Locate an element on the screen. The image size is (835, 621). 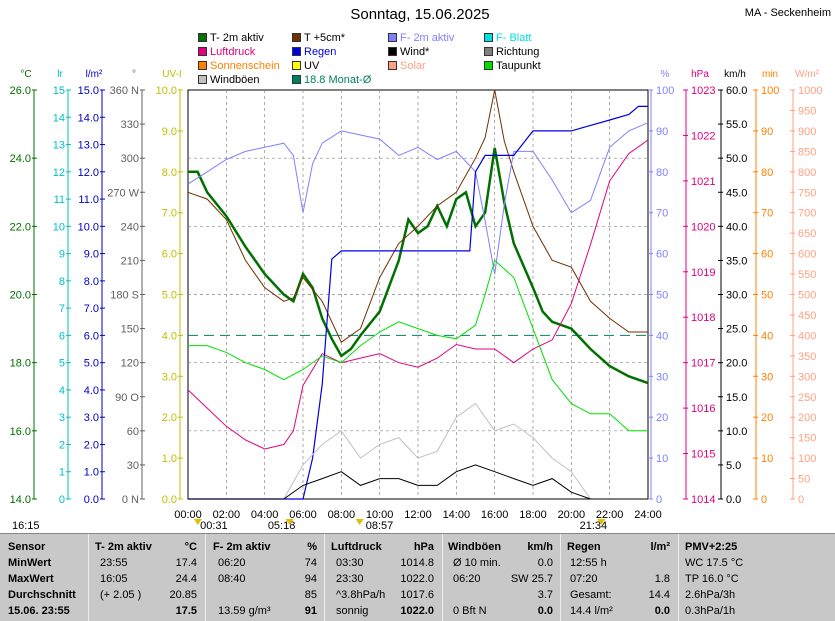
header-pmv: PMV+2:25 is located at coordinates (711, 547).